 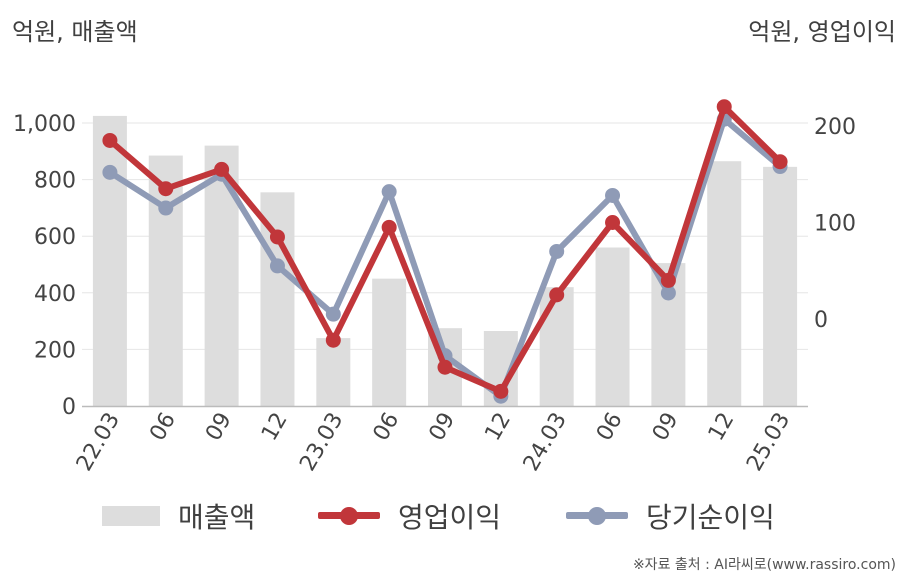 What do you see at coordinates (55, 294) in the screenshot?
I see `left-tick-label: 400` at bounding box center [55, 294].